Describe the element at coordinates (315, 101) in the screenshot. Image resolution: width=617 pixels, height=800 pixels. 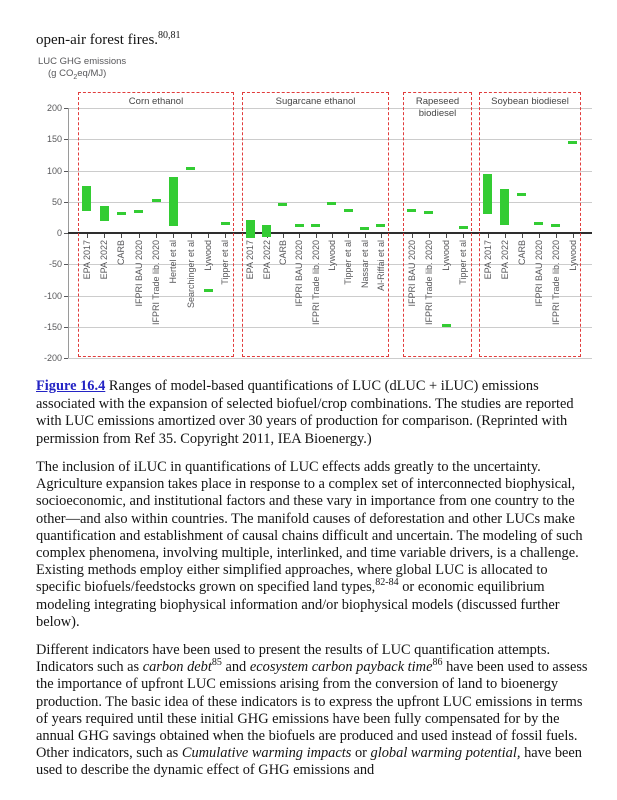
I see `panel-title: Sugarcane ethanol` at that location.